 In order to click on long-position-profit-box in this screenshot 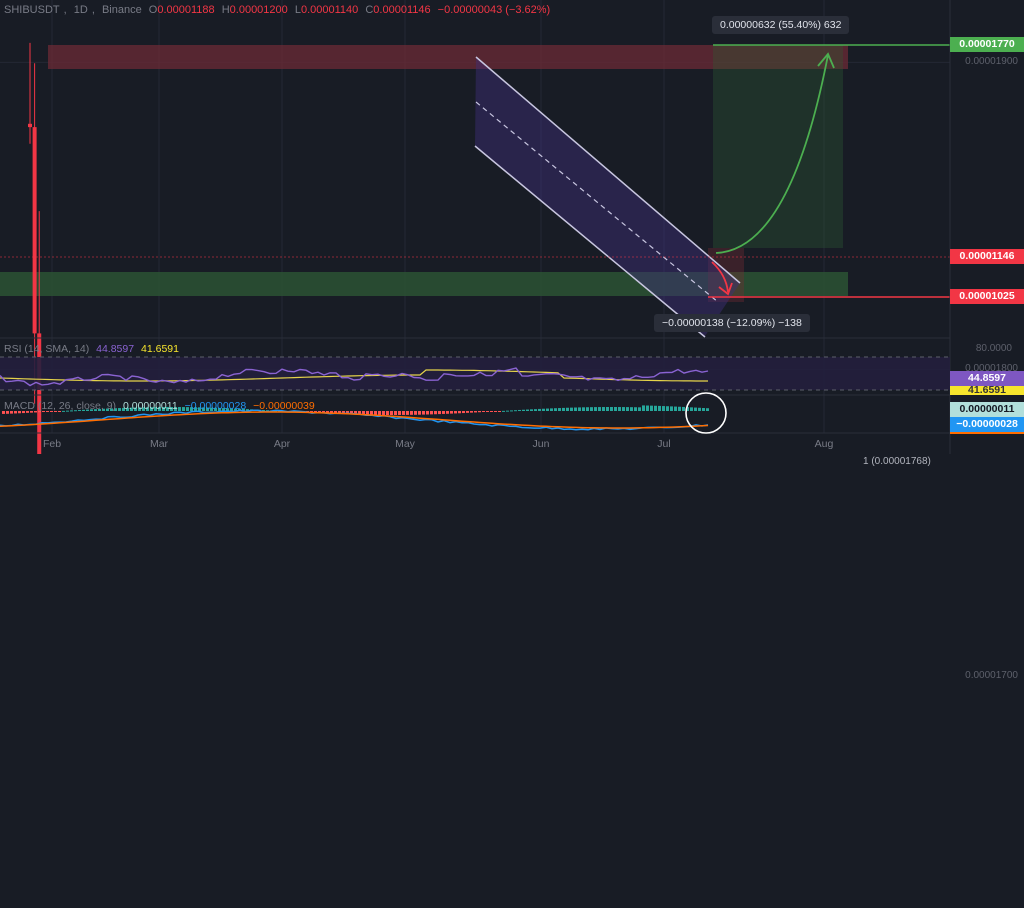, I will do `click(778, 146)`.